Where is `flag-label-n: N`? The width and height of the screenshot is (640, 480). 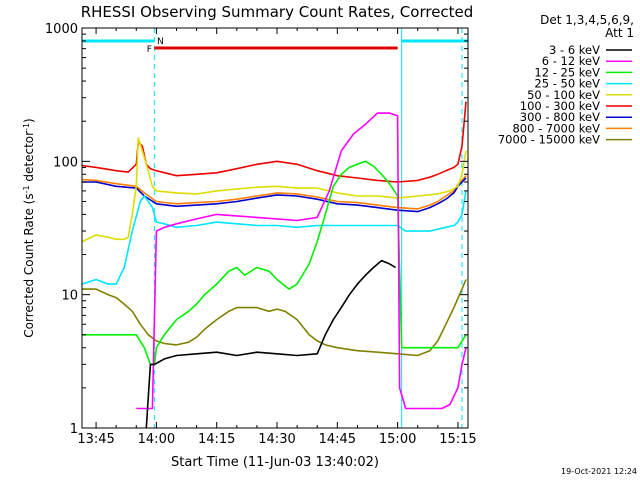 flag-label-n: N is located at coordinates (160, 42).